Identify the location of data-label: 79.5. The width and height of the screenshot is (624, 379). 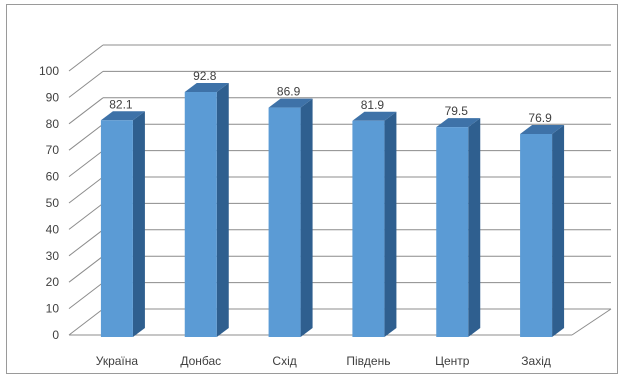
(457, 111).